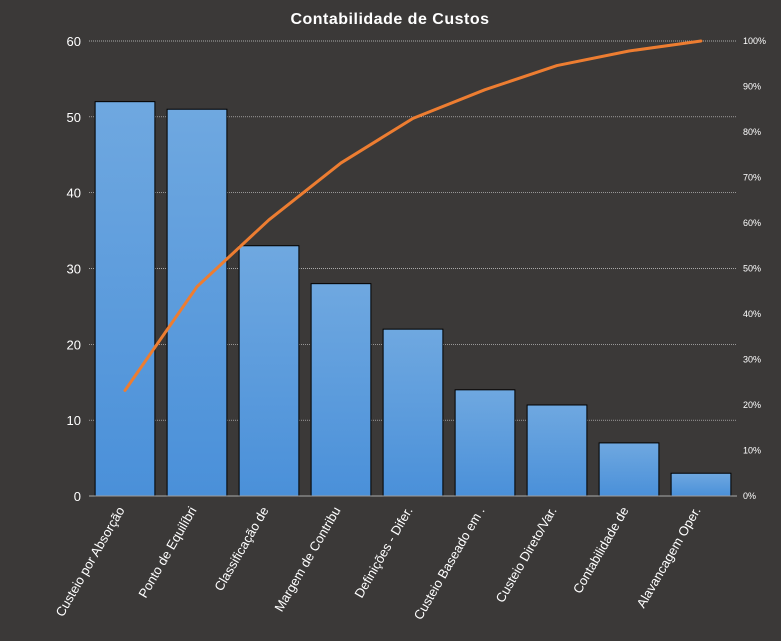 This screenshot has height=641, width=781. What do you see at coordinates (89, 561) in the screenshot?
I see `x-tick-label: Custeio por Absorção` at bounding box center [89, 561].